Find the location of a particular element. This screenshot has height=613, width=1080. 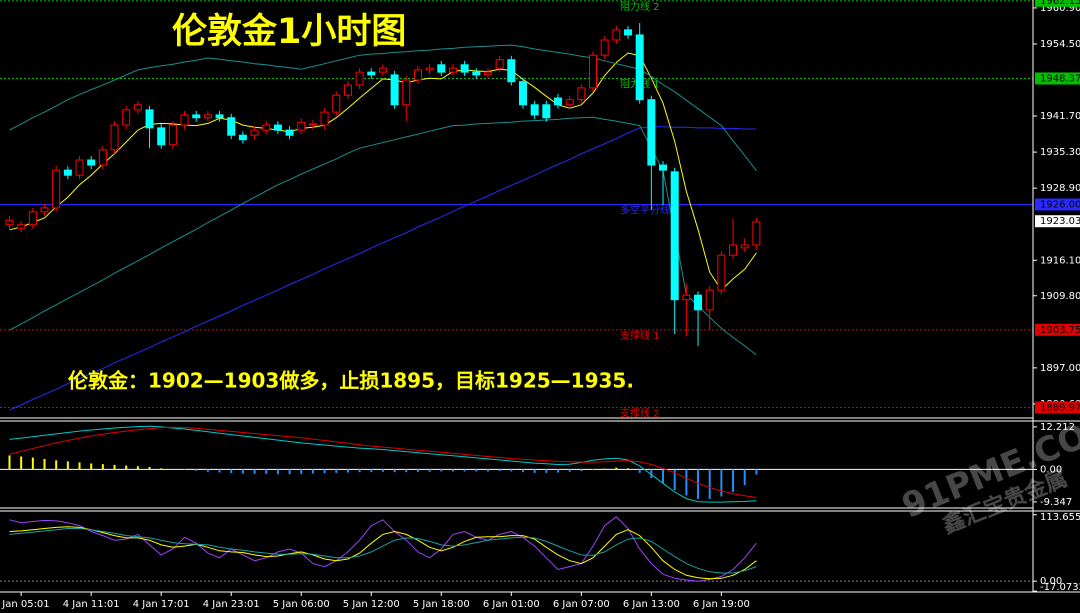

current-price-box is located at coordinates (1057, 221).